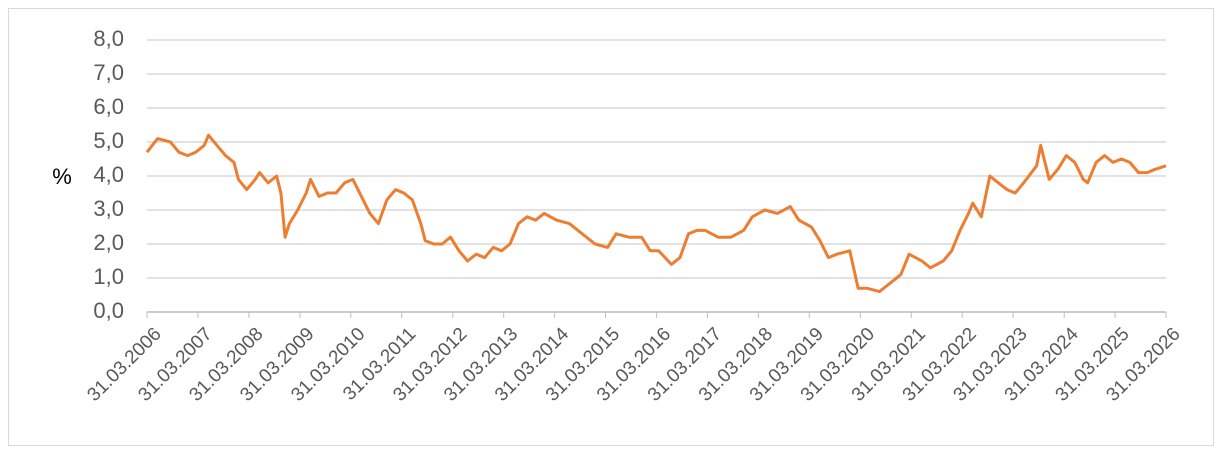  What do you see at coordinates (108, 72) in the screenshot?
I see `y-tick-label: 7,0` at bounding box center [108, 72].